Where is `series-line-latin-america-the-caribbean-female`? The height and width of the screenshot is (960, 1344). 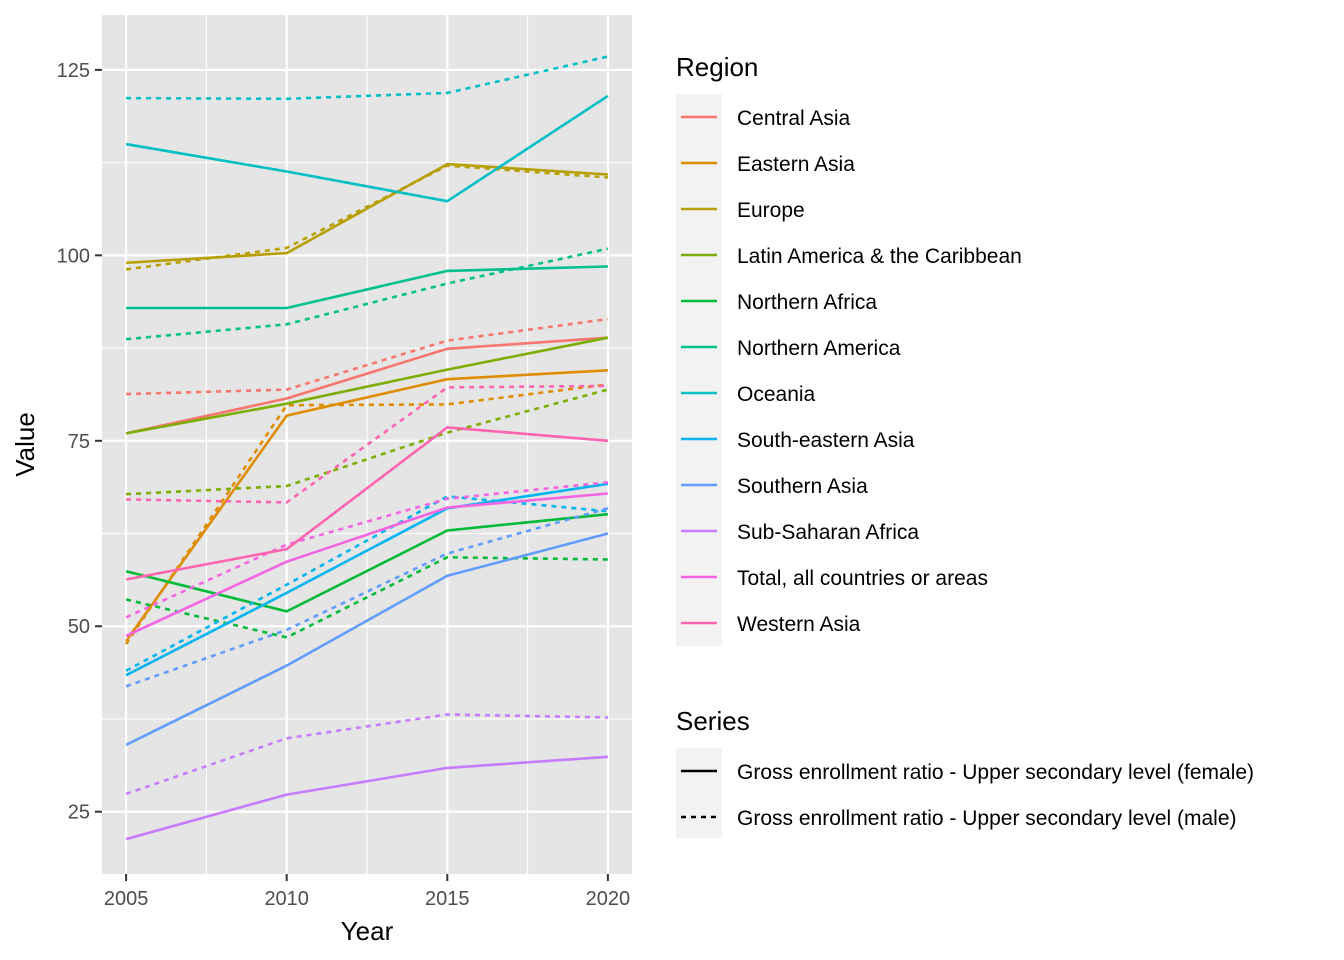
series-line-latin-america-the-caribbean-female is located at coordinates (367, 385).